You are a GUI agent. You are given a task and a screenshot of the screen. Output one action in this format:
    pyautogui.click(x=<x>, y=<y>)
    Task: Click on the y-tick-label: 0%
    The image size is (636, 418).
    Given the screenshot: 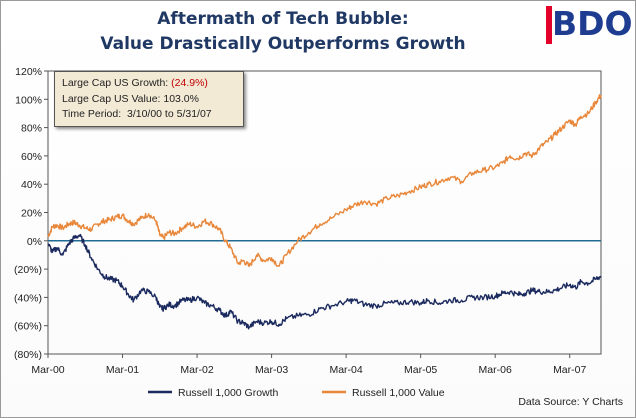 What is the action you would take?
    pyautogui.click(x=34, y=242)
    